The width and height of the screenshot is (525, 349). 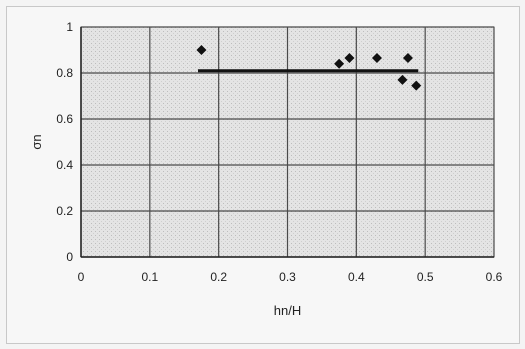 I want to click on x-tick-label: 0.6, so click(x=494, y=277).